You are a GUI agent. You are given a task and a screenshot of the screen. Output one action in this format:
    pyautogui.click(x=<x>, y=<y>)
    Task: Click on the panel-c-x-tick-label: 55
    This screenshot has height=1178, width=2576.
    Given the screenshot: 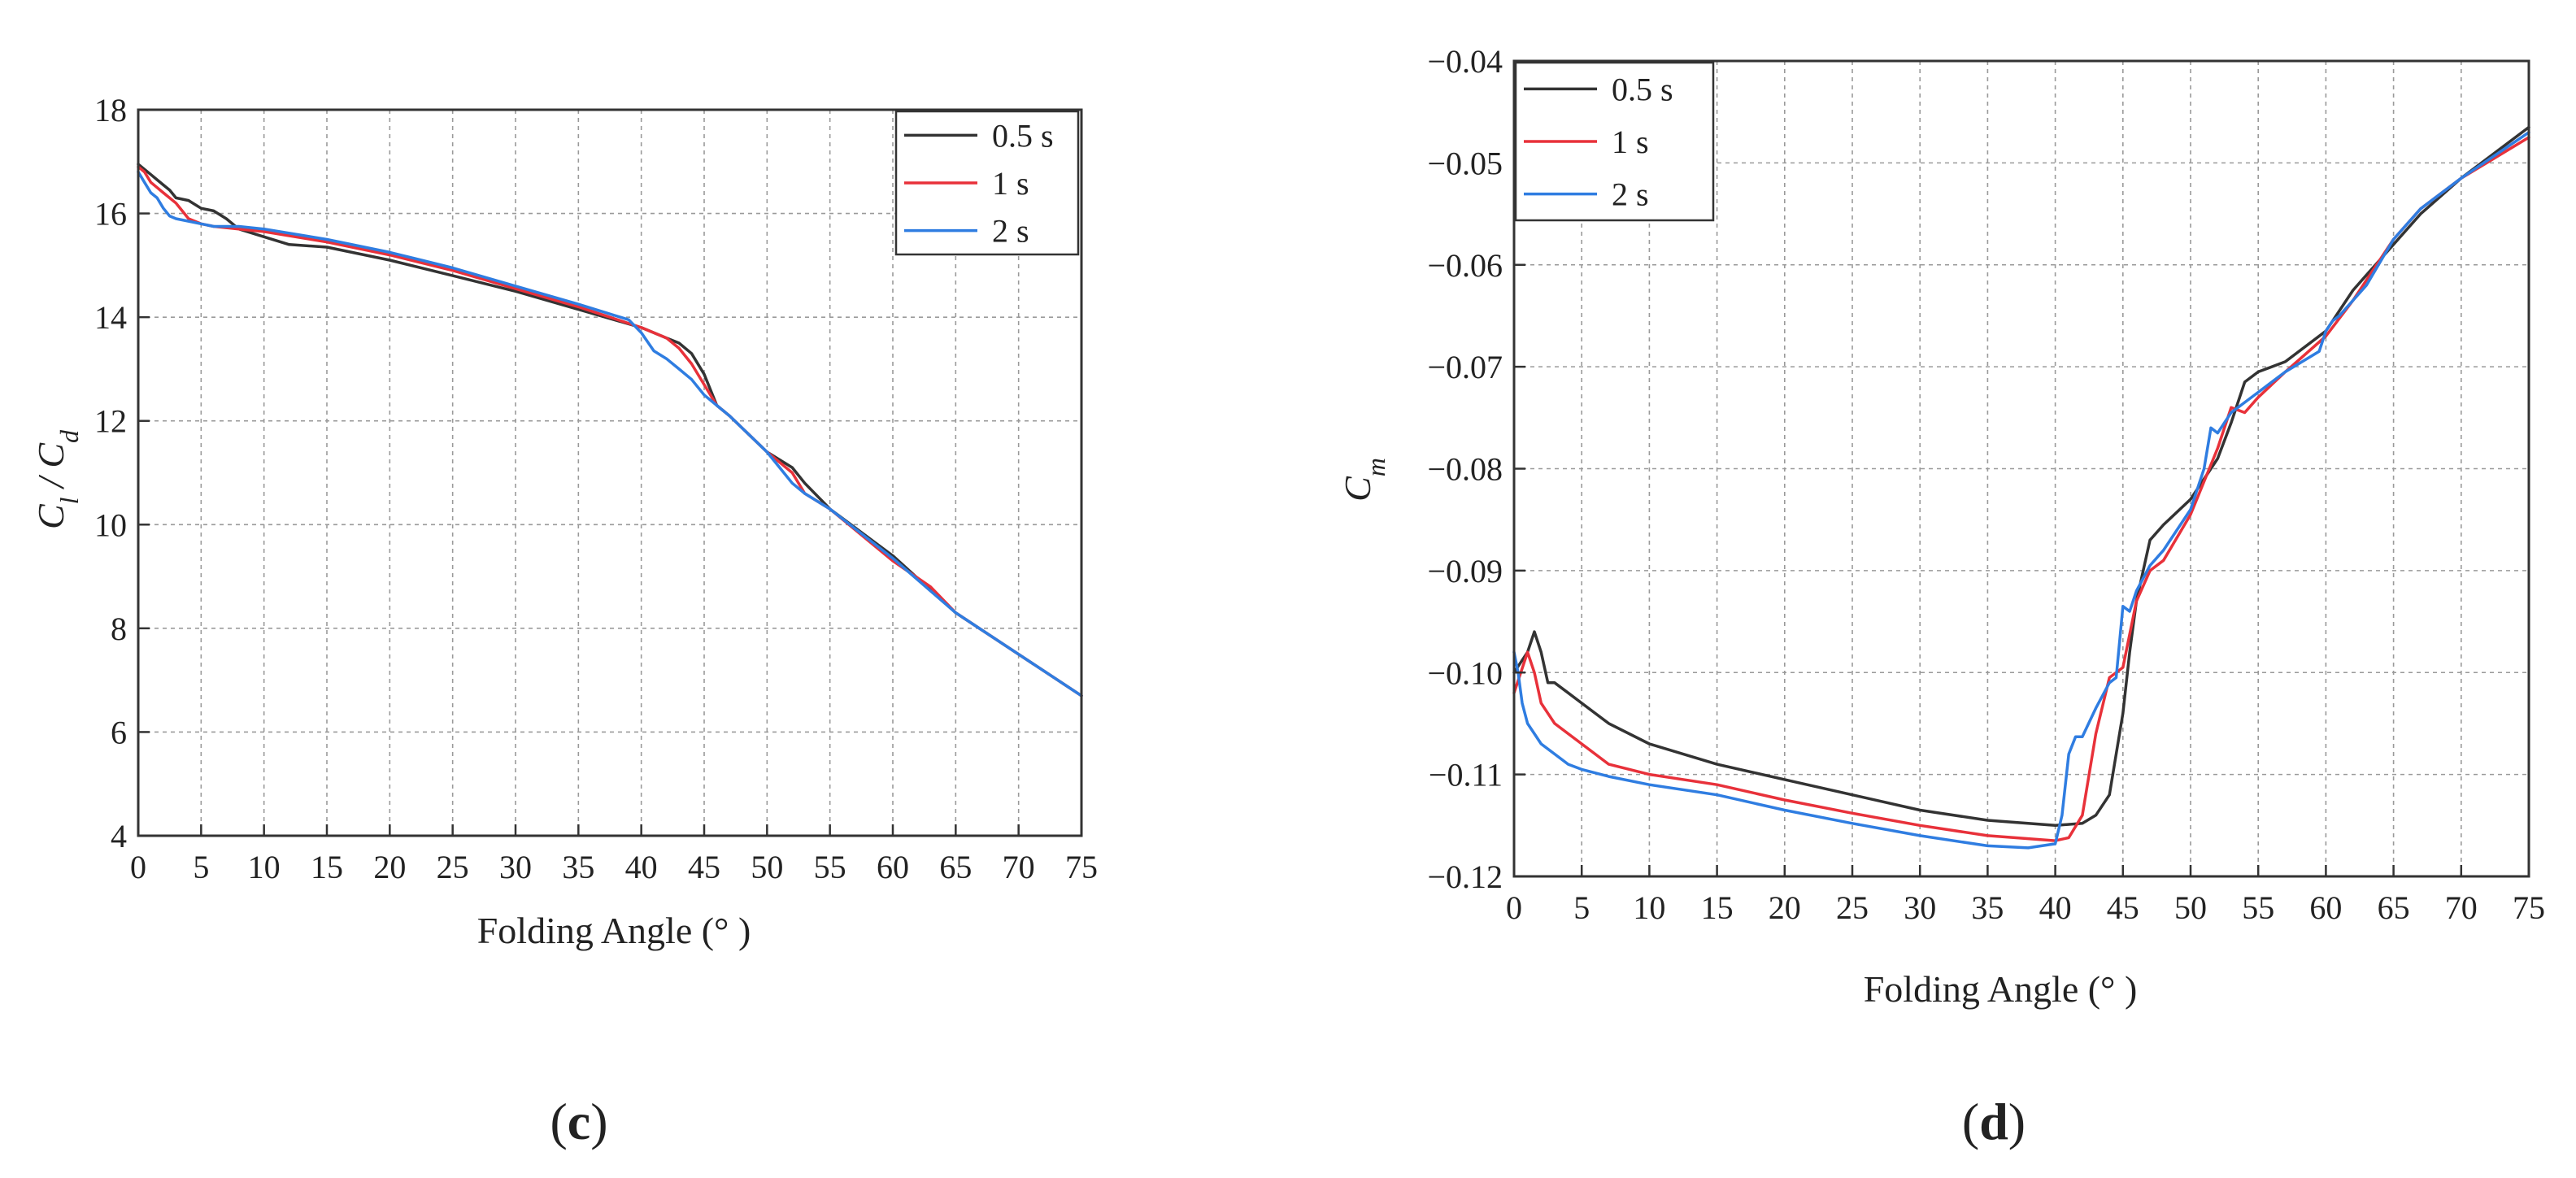 What is the action you would take?
    pyautogui.click(x=830, y=867)
    